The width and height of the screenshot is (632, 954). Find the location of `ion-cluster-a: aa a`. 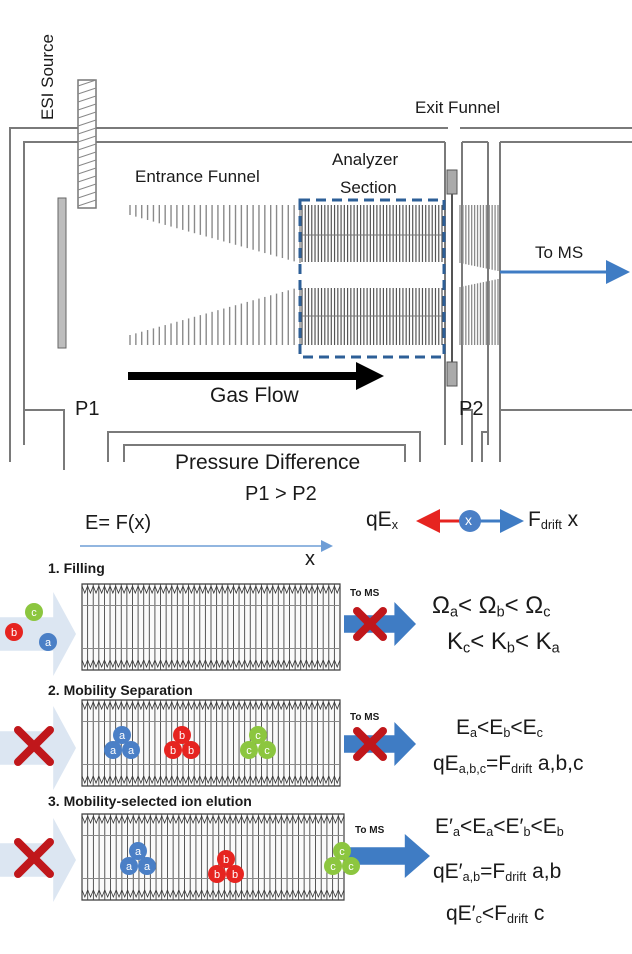

ion-cluster-a: aa a is located at coordinates (122, 742).